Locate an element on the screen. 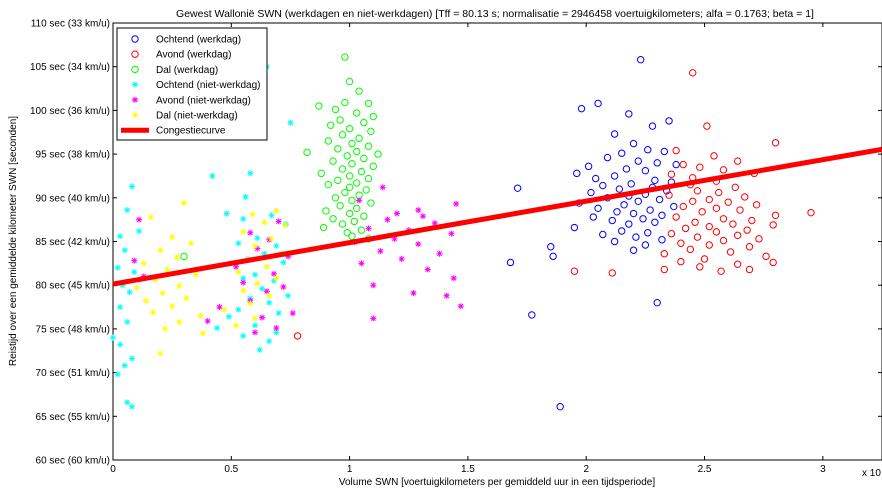 Image resolution: width=882 pixels, height=493 pixels. y-tick-label: 105 sec (34 km/u) is located at coordinates (70, 67).